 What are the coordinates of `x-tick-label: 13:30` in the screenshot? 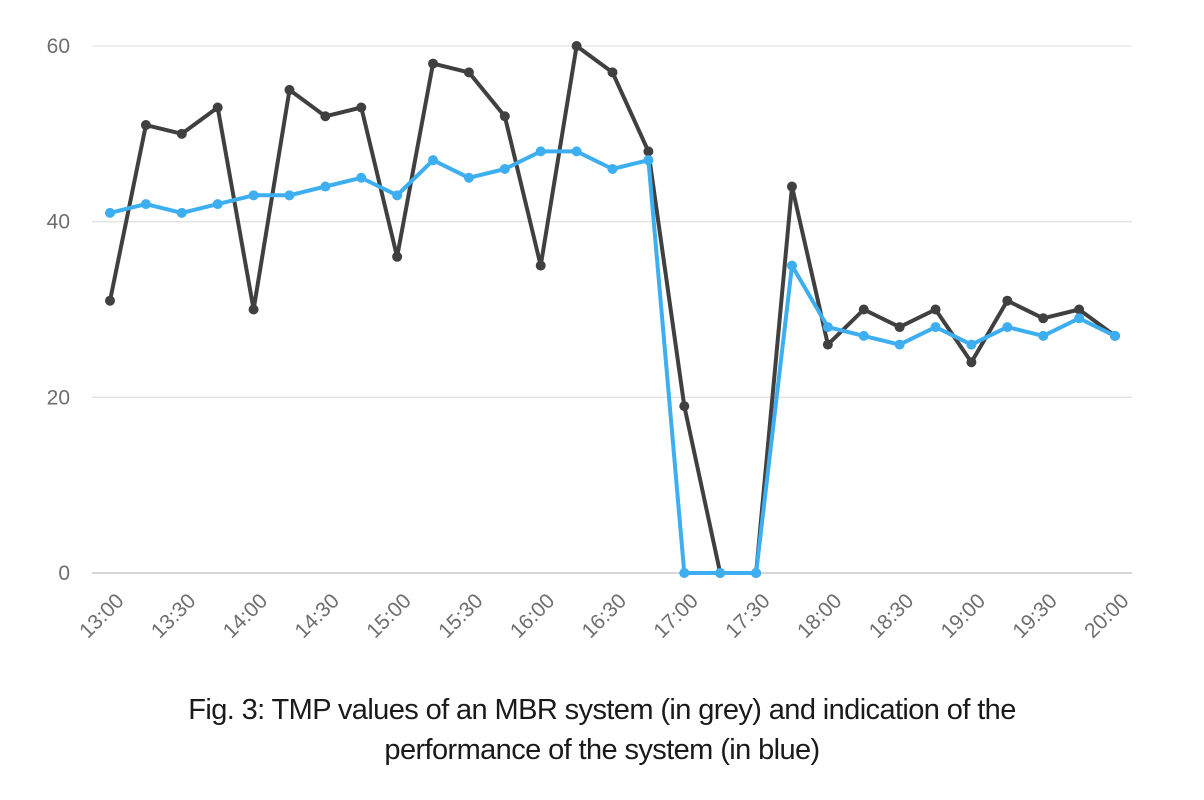 It's located at (173, 615).